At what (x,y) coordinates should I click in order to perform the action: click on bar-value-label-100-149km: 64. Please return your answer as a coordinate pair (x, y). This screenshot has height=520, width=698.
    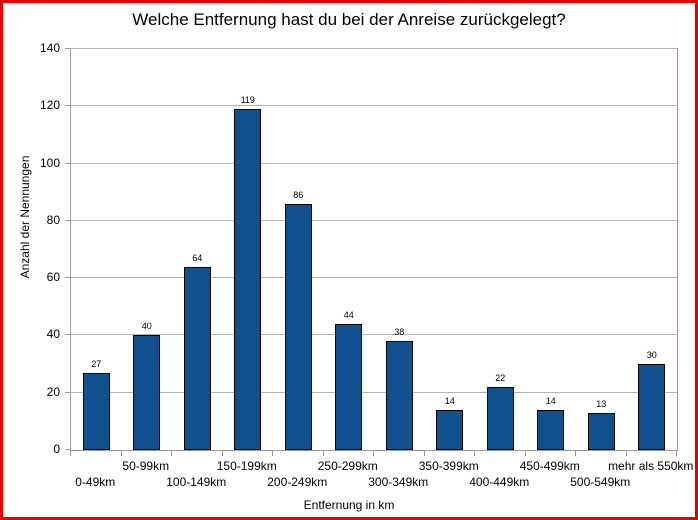
    Looking at the image, I should click on (197, 258).